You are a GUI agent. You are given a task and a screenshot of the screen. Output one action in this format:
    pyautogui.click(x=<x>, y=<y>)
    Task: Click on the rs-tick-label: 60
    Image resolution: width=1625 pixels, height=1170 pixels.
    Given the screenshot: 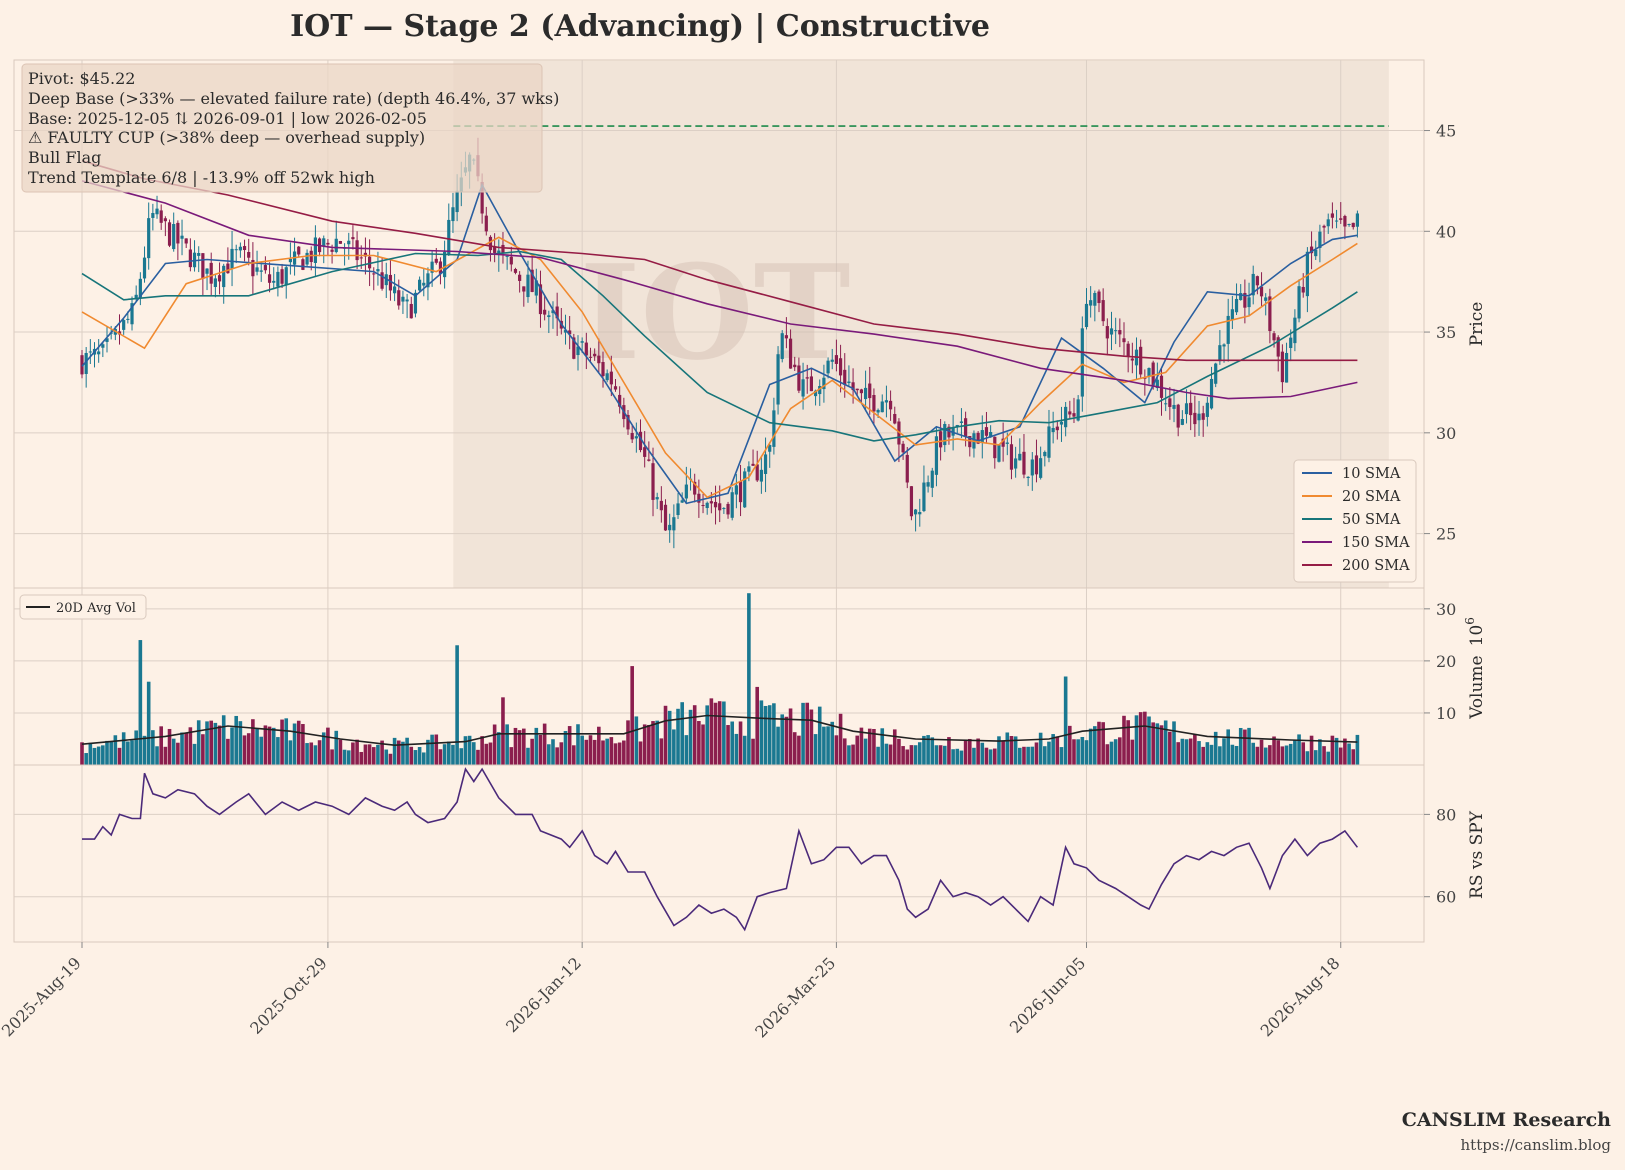 What is the action you would take?
    pyautogui.click(x=1446, y=897)
    